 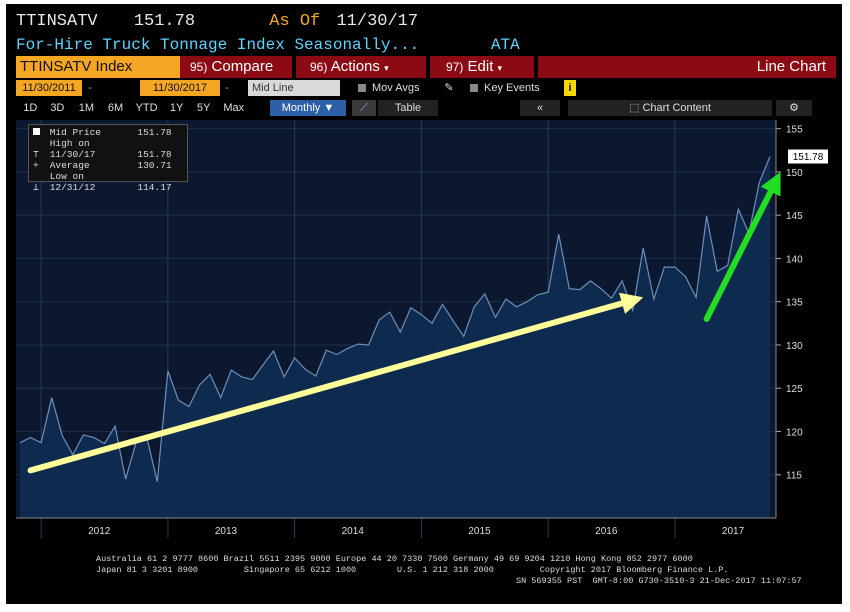 I want to click on x-tick-label: 2016, so click(x=606, y=531).